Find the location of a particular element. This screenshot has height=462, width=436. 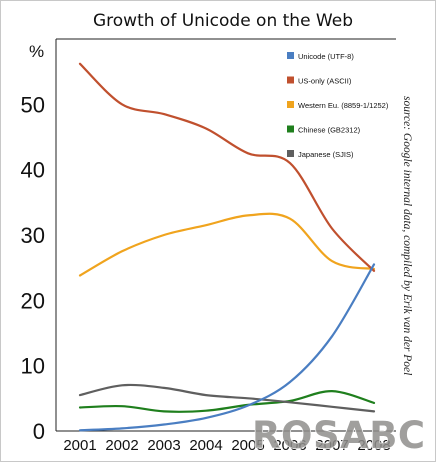

legend-label: Japanese (SJIS) is located at coordinates (326, 154).